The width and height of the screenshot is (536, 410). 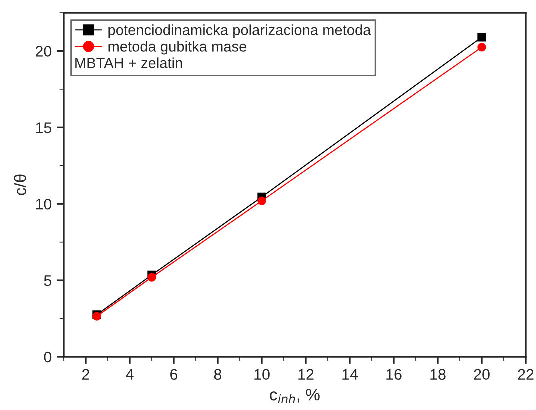 What do you see at coordinates (394, 374) in the screenshot?
I see `x-tick-label: 16` at bounding box center [394, 374].